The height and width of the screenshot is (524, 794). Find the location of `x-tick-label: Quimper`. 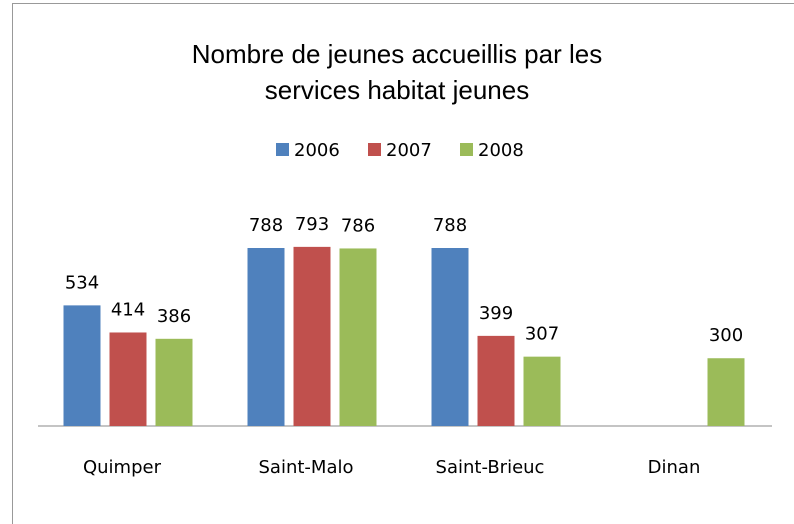

x-tick-label: Quimper is located at coordinates (122, 467).